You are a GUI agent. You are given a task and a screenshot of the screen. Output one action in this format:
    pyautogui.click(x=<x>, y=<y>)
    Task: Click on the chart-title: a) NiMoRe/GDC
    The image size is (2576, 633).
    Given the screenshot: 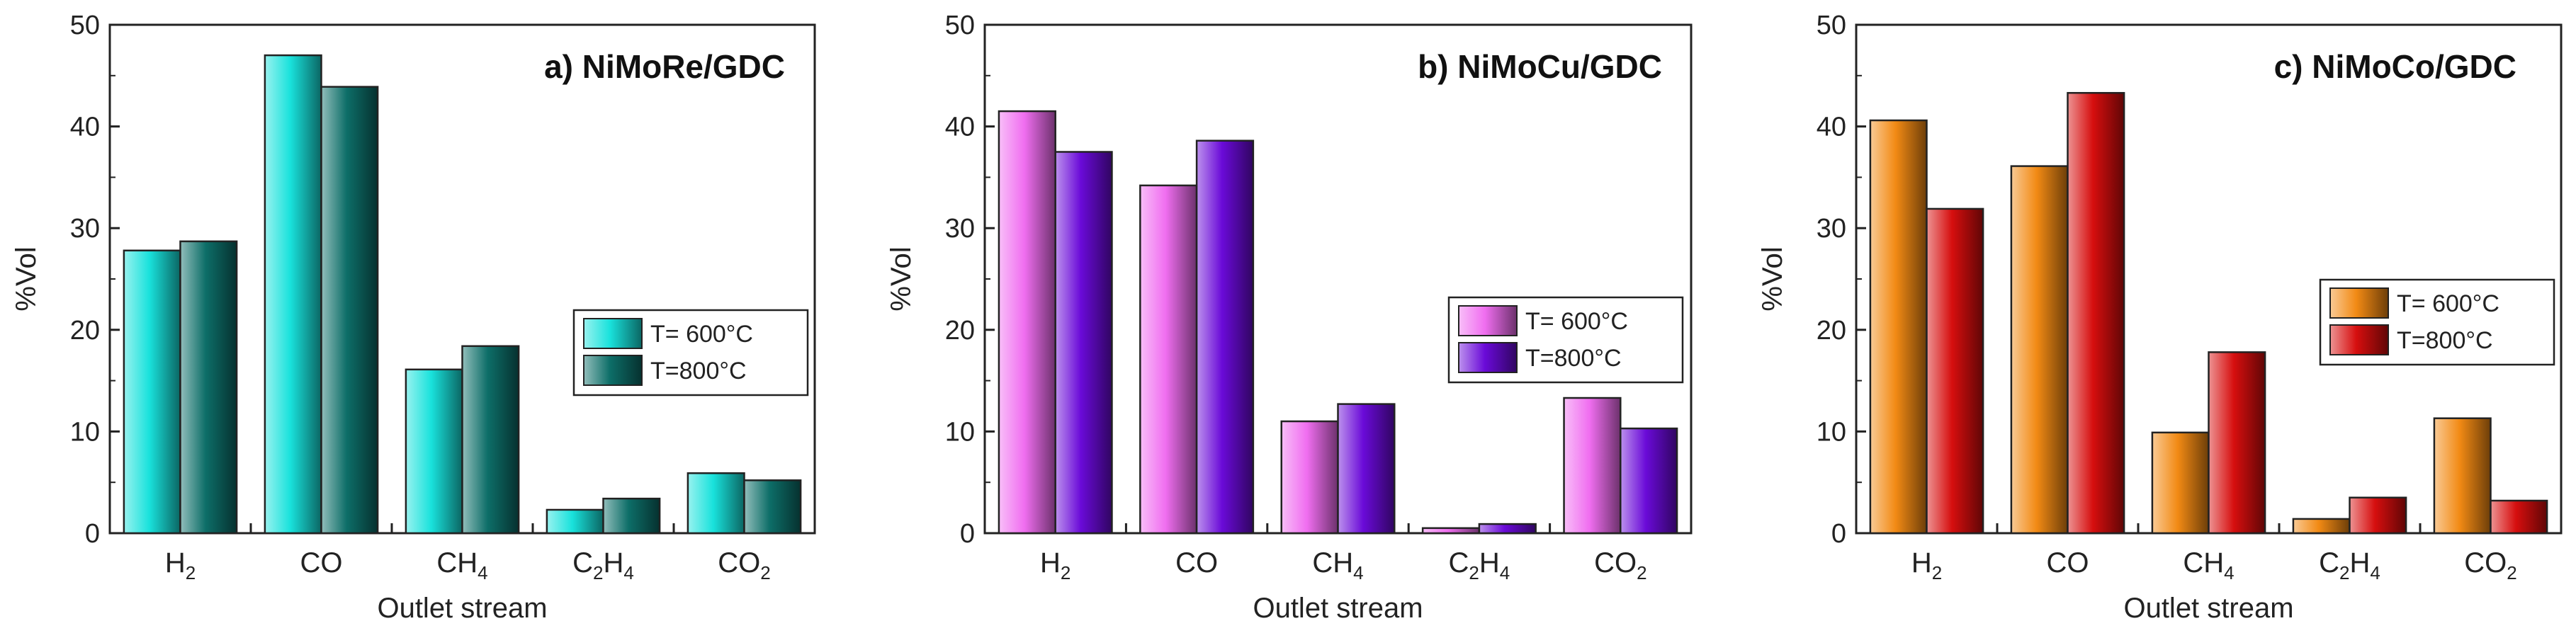 What is the action you would take?
    pyautogui.click(x=664, y=66)
    